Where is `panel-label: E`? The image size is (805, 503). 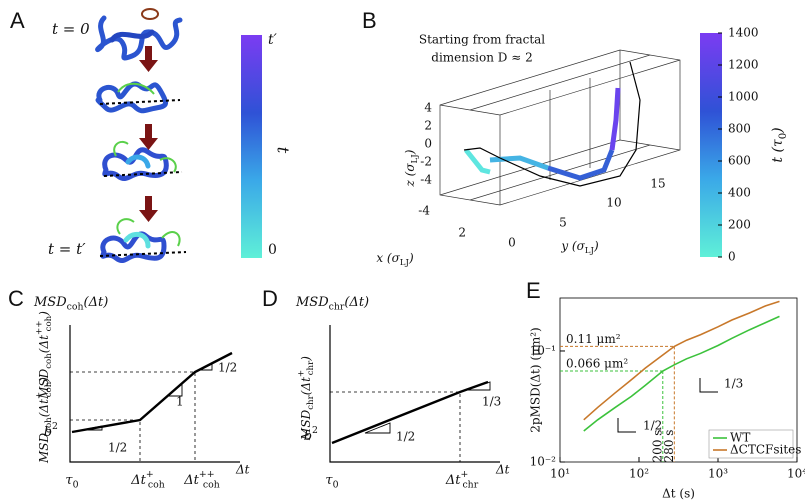
panel-label: E is located at coordinates (533, 290).